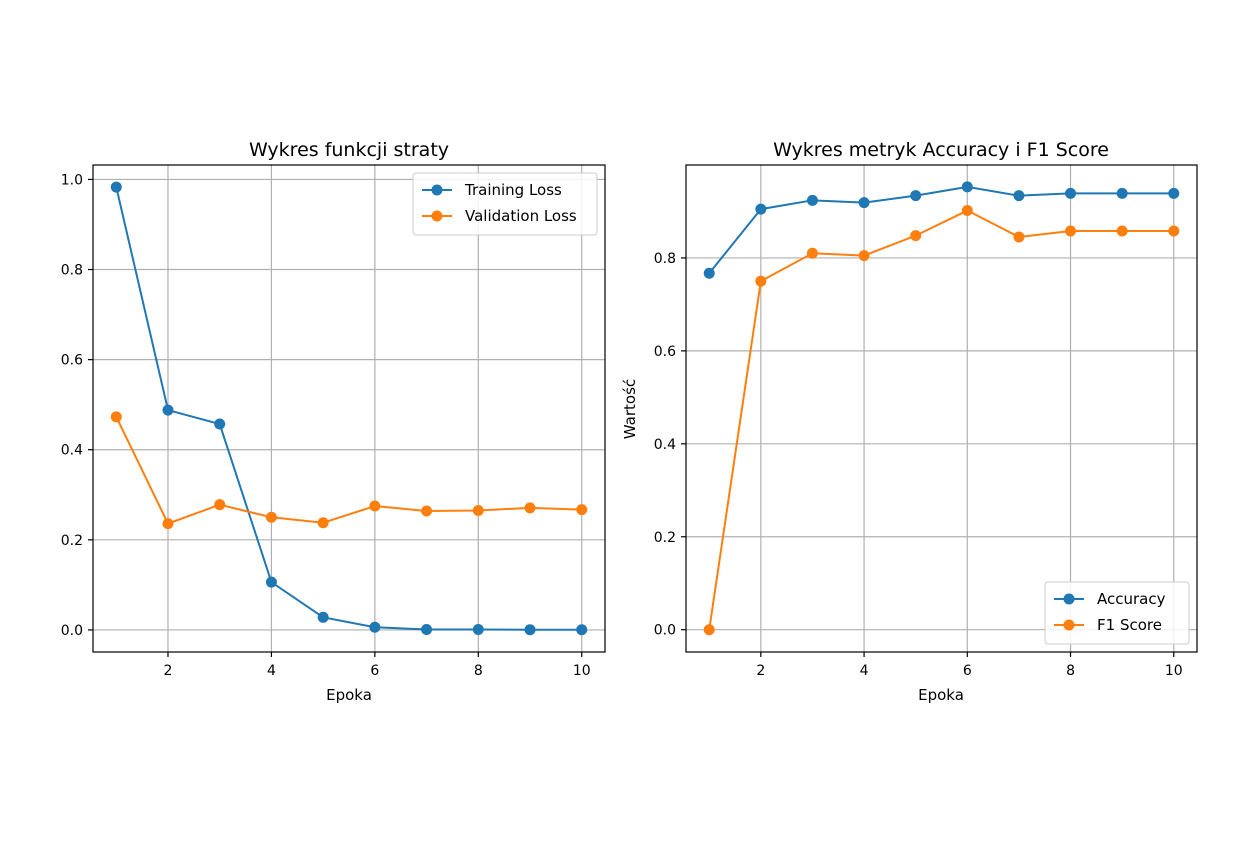 The height and width of the screenshot is (849, 1250). I want to click on loss-chart-y-tick-label: 0.8, so click(72, 271).